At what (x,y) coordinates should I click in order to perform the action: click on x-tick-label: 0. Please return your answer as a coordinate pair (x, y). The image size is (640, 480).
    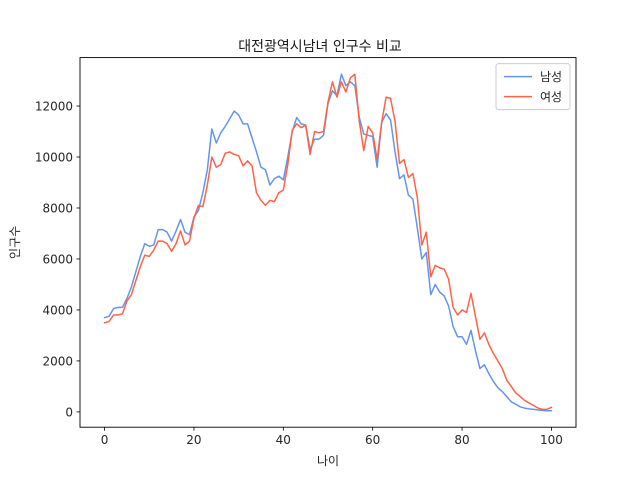
    Looking at the image, I should click on (105, 440).